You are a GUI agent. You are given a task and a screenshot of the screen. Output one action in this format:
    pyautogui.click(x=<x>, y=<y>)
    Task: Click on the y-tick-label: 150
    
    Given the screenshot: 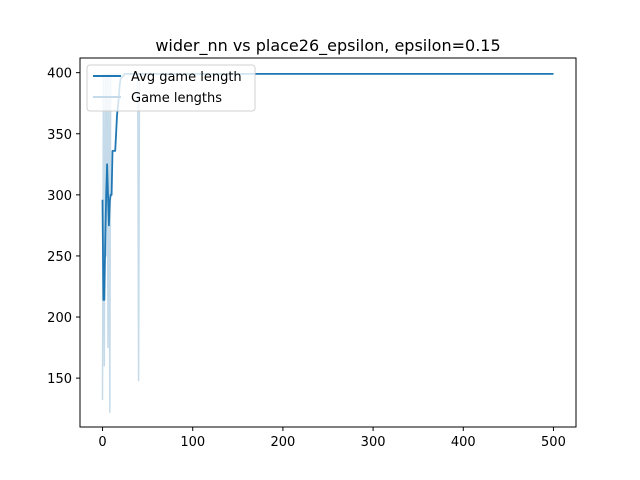 What is the action you would take?
    pyautogui.click(x=59, y=379)
    